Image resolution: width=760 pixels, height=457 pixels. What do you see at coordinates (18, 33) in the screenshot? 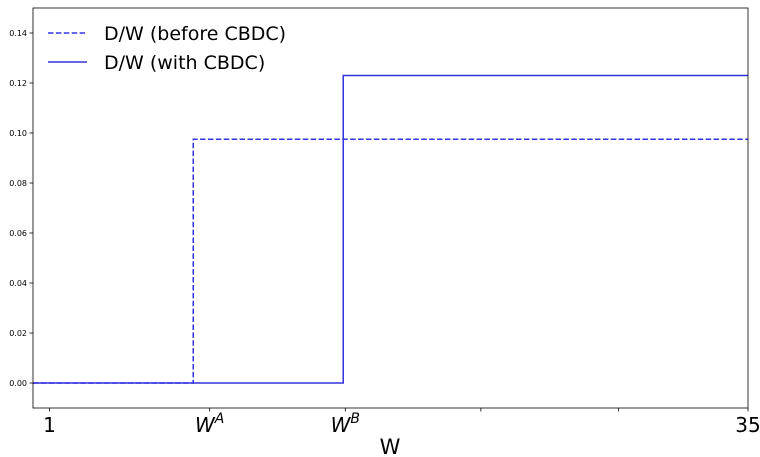
I see `y-tick-label: 0.14` at bounding box center [18, 33].